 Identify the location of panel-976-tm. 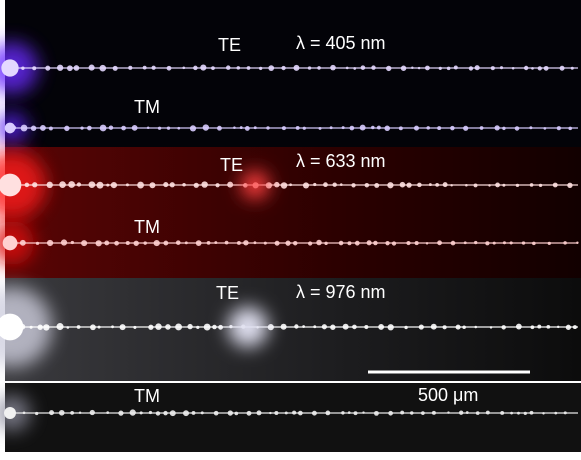
(293, 417).